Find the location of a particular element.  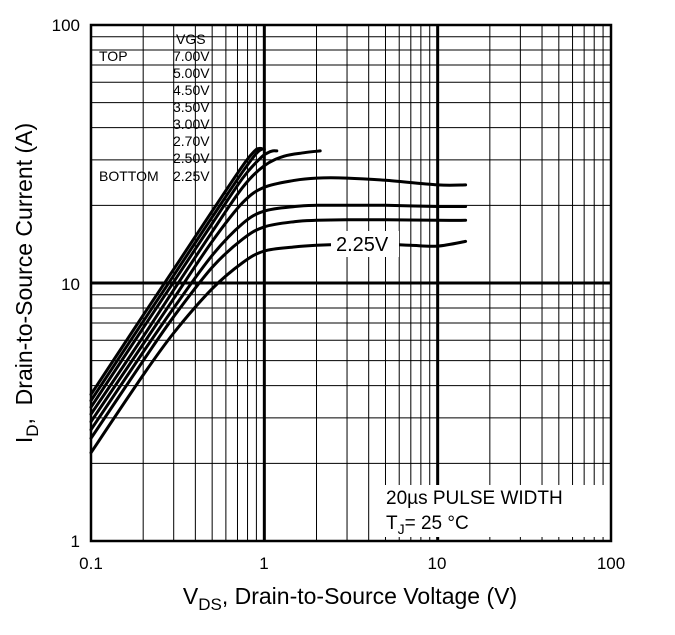

junction-temp-main: T is located at coordinates (392, 523).